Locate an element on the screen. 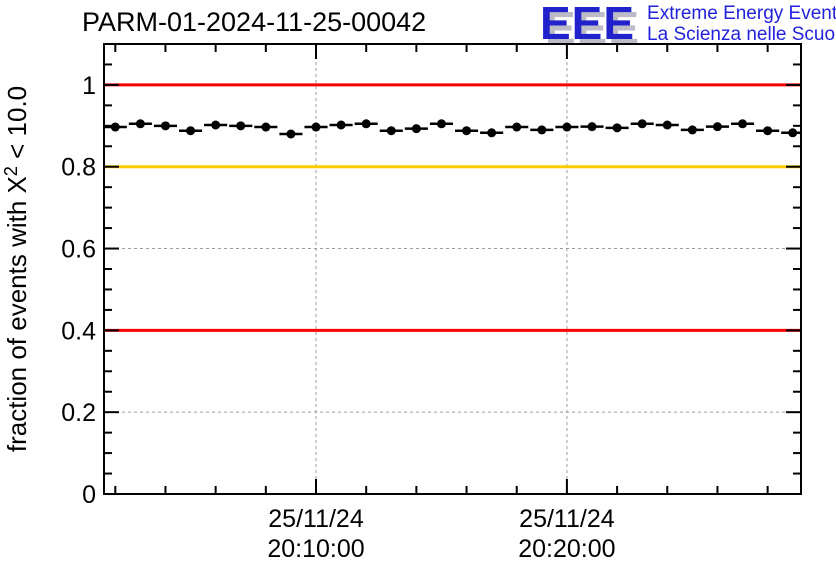 The height and width of the screenshot is (572, 836). y-tick-label: 0 is located at coordinates (89, 495).